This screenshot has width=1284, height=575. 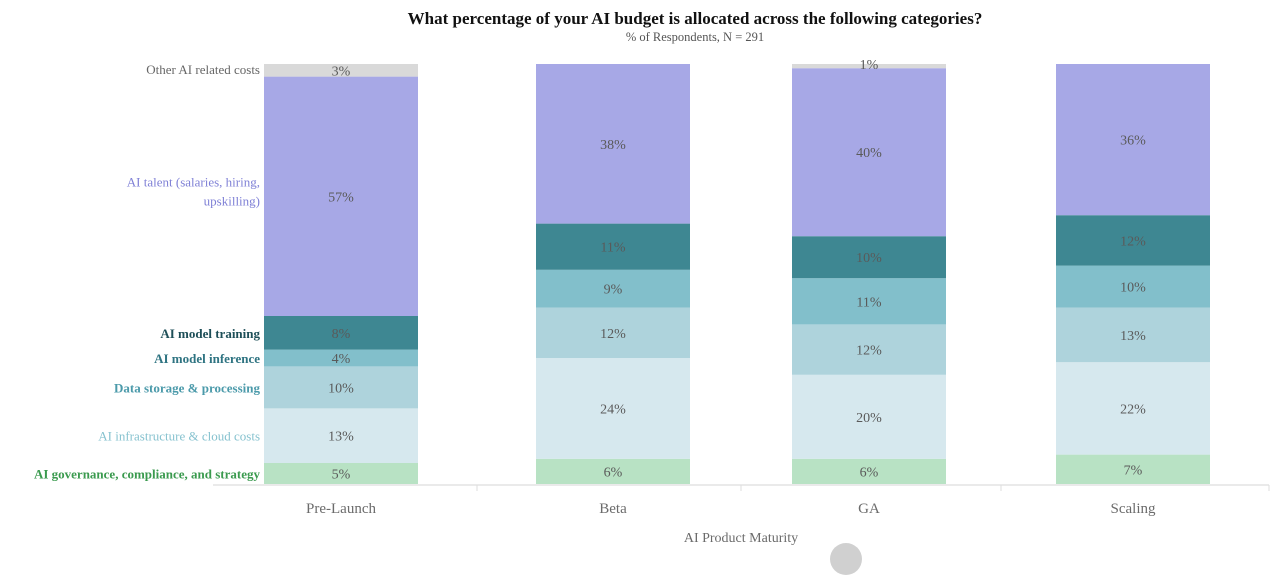 I want to click on chart-subtitle: % of Respondents, N = 291, so click(x=695, y=37).